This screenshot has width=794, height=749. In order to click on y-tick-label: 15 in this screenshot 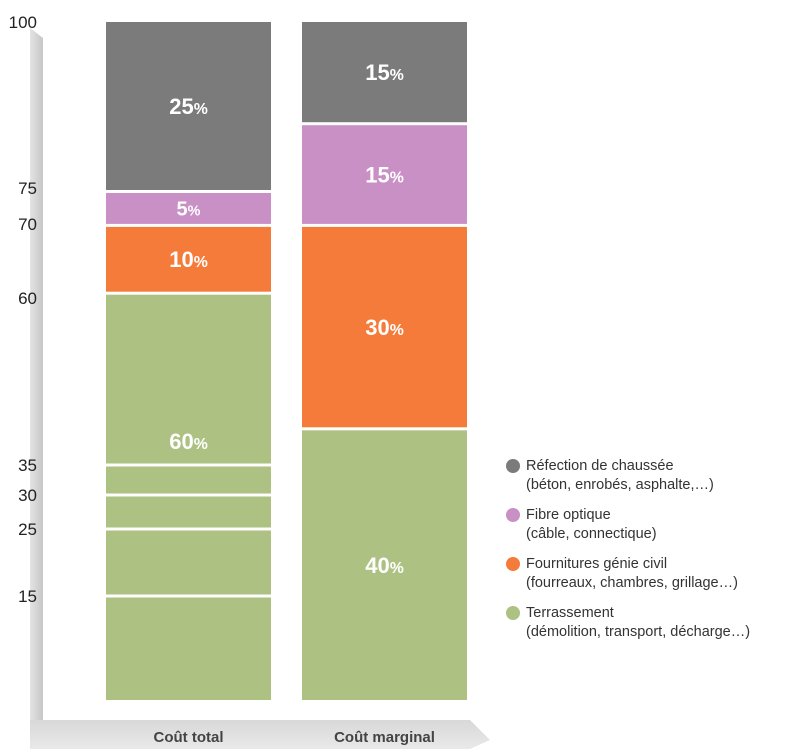, I will do `click(27, 596)`.